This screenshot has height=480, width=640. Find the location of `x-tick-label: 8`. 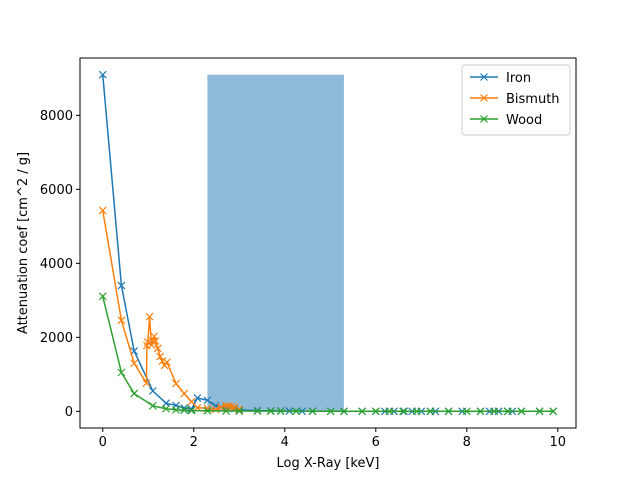

x-tick-label: 8 is located at coordinates (467, 442).